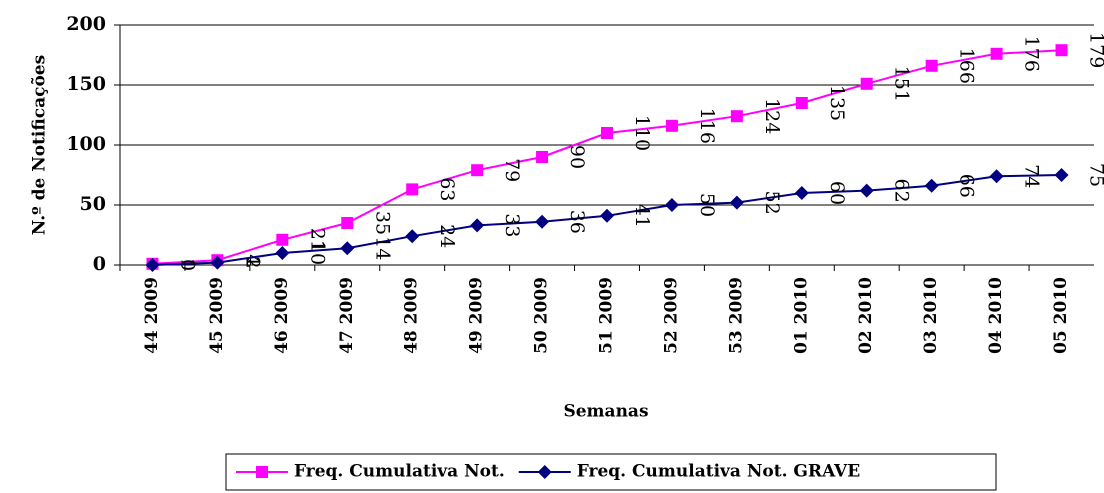 The image size is (1104, 493). Describe the element at coordinates (477, 315) in the screenshot. I see `x-tick-label: 49 2009` at that location.